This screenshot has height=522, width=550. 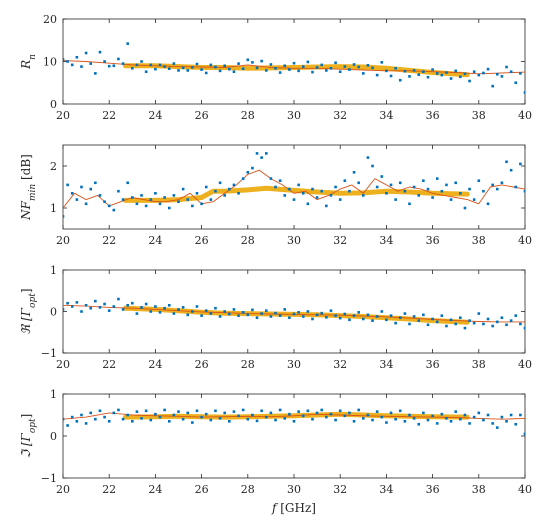 I want to click on y-tick-label: 20, so click(x=50, y=19).